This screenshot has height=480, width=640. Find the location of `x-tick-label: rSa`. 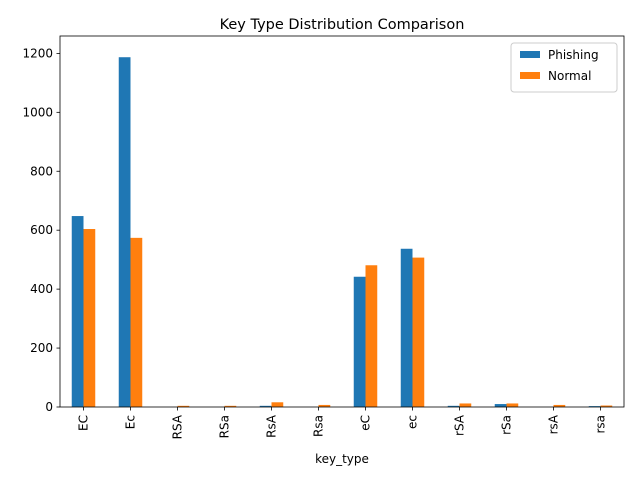

x-tick-label: rSa is located at coordinates (507, 425).